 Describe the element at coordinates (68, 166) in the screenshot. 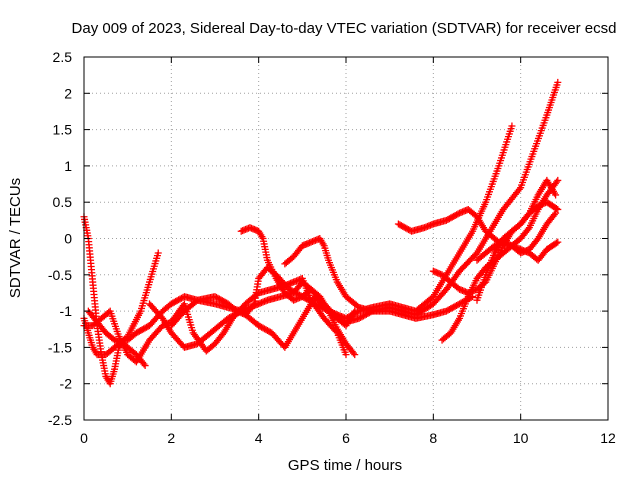

I see `y-tick-label: 1` at that location.